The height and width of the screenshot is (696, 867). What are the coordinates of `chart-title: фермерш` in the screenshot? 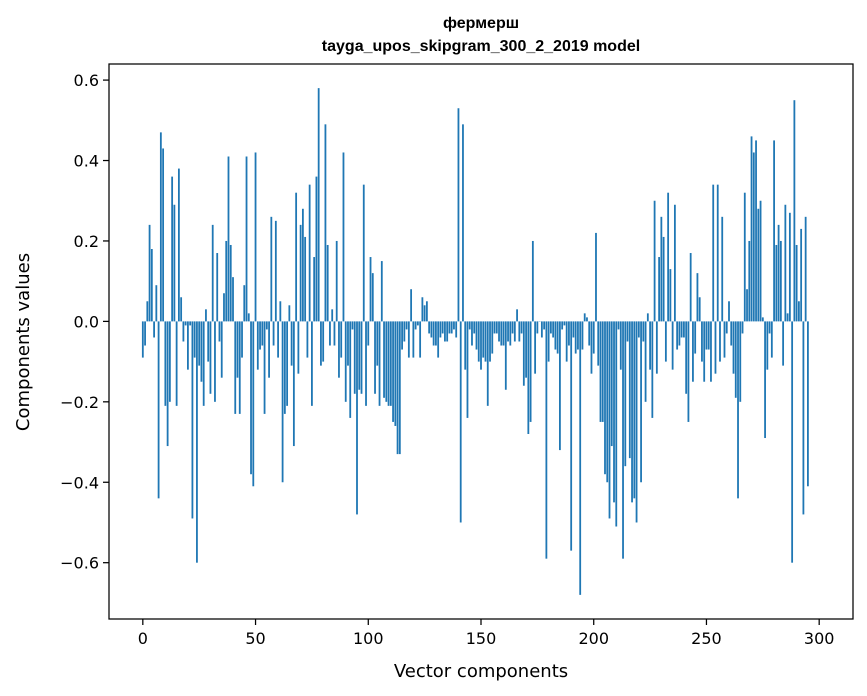 It's located at (481, 23).